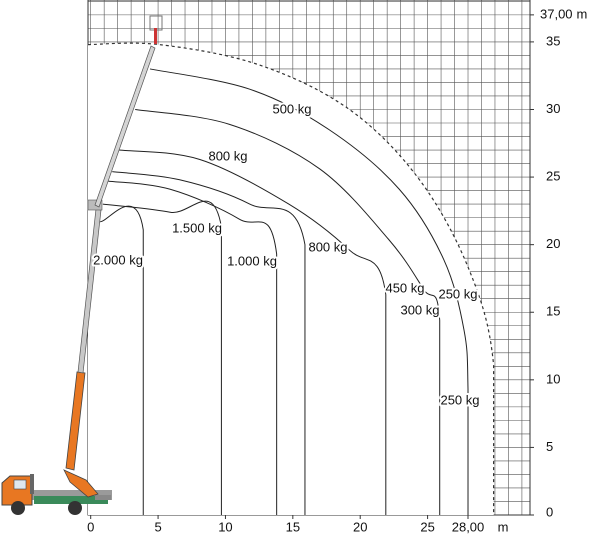 This screenshot has height=537, width=600. Describe the element at coordinates (556, 13) in the screenshot. I see `y-tick-label: 37,00` at that location.